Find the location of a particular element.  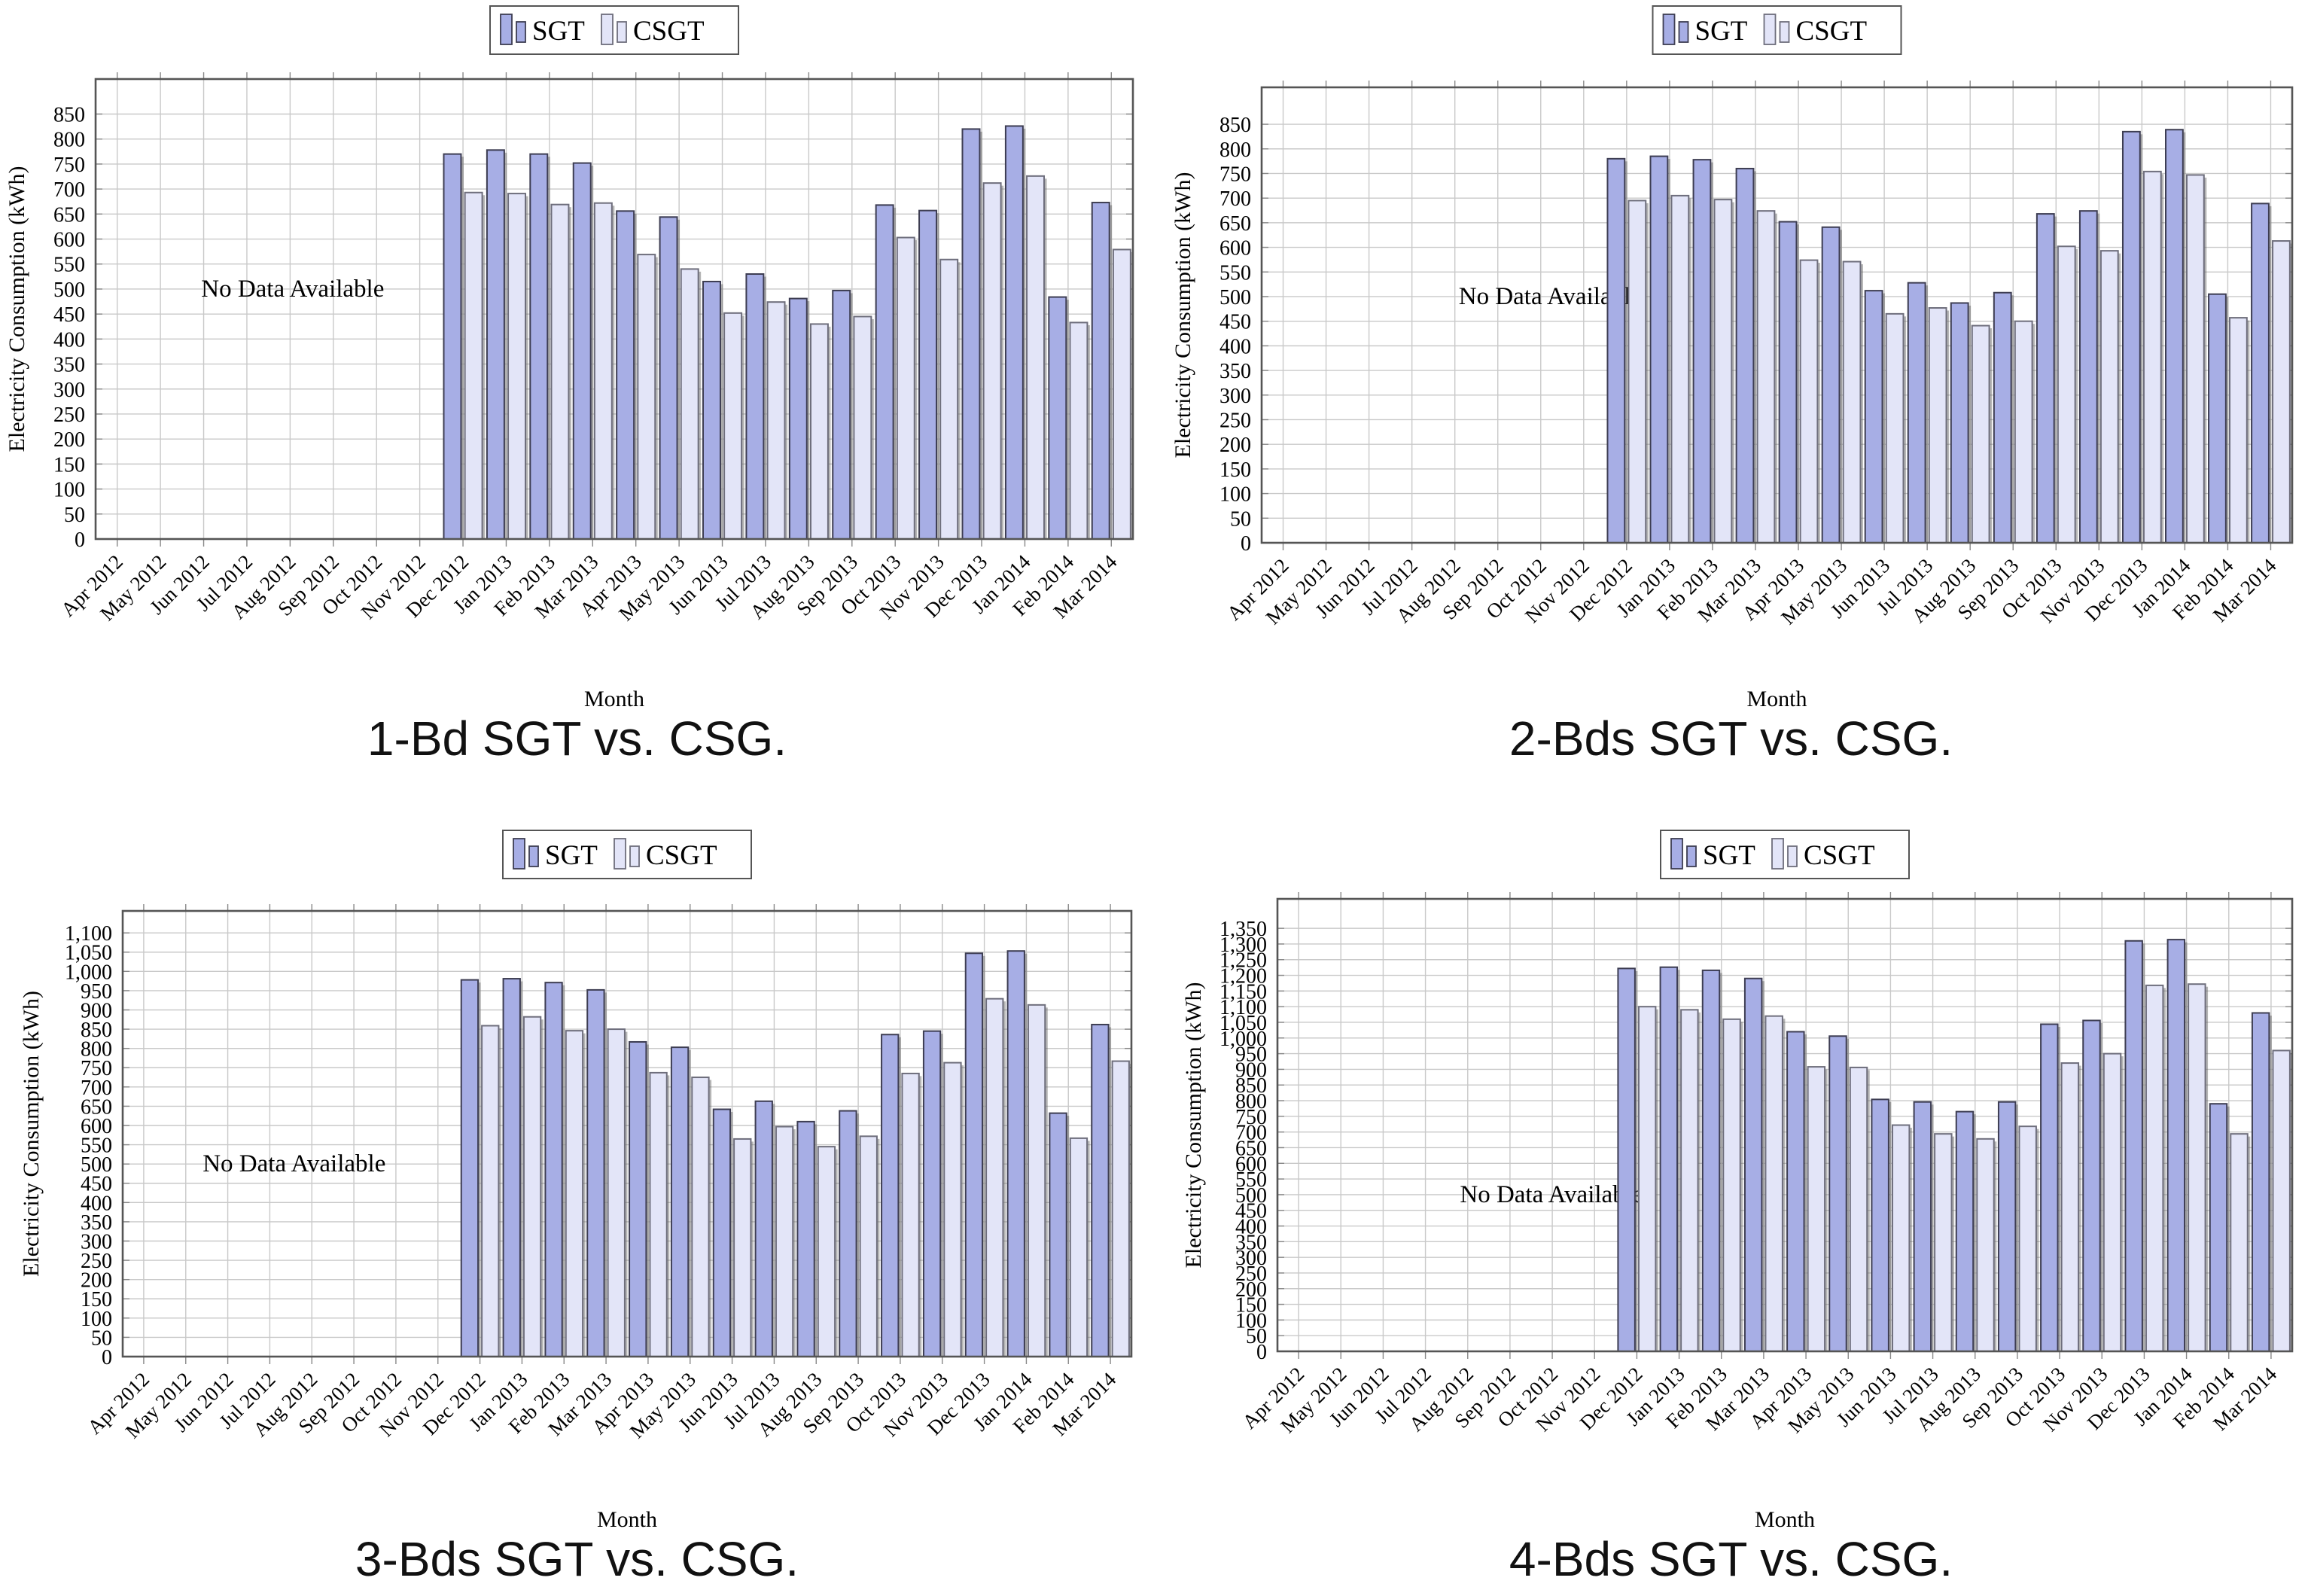

bar-sgt-aug-2013 is located at coordinates (798, 419).